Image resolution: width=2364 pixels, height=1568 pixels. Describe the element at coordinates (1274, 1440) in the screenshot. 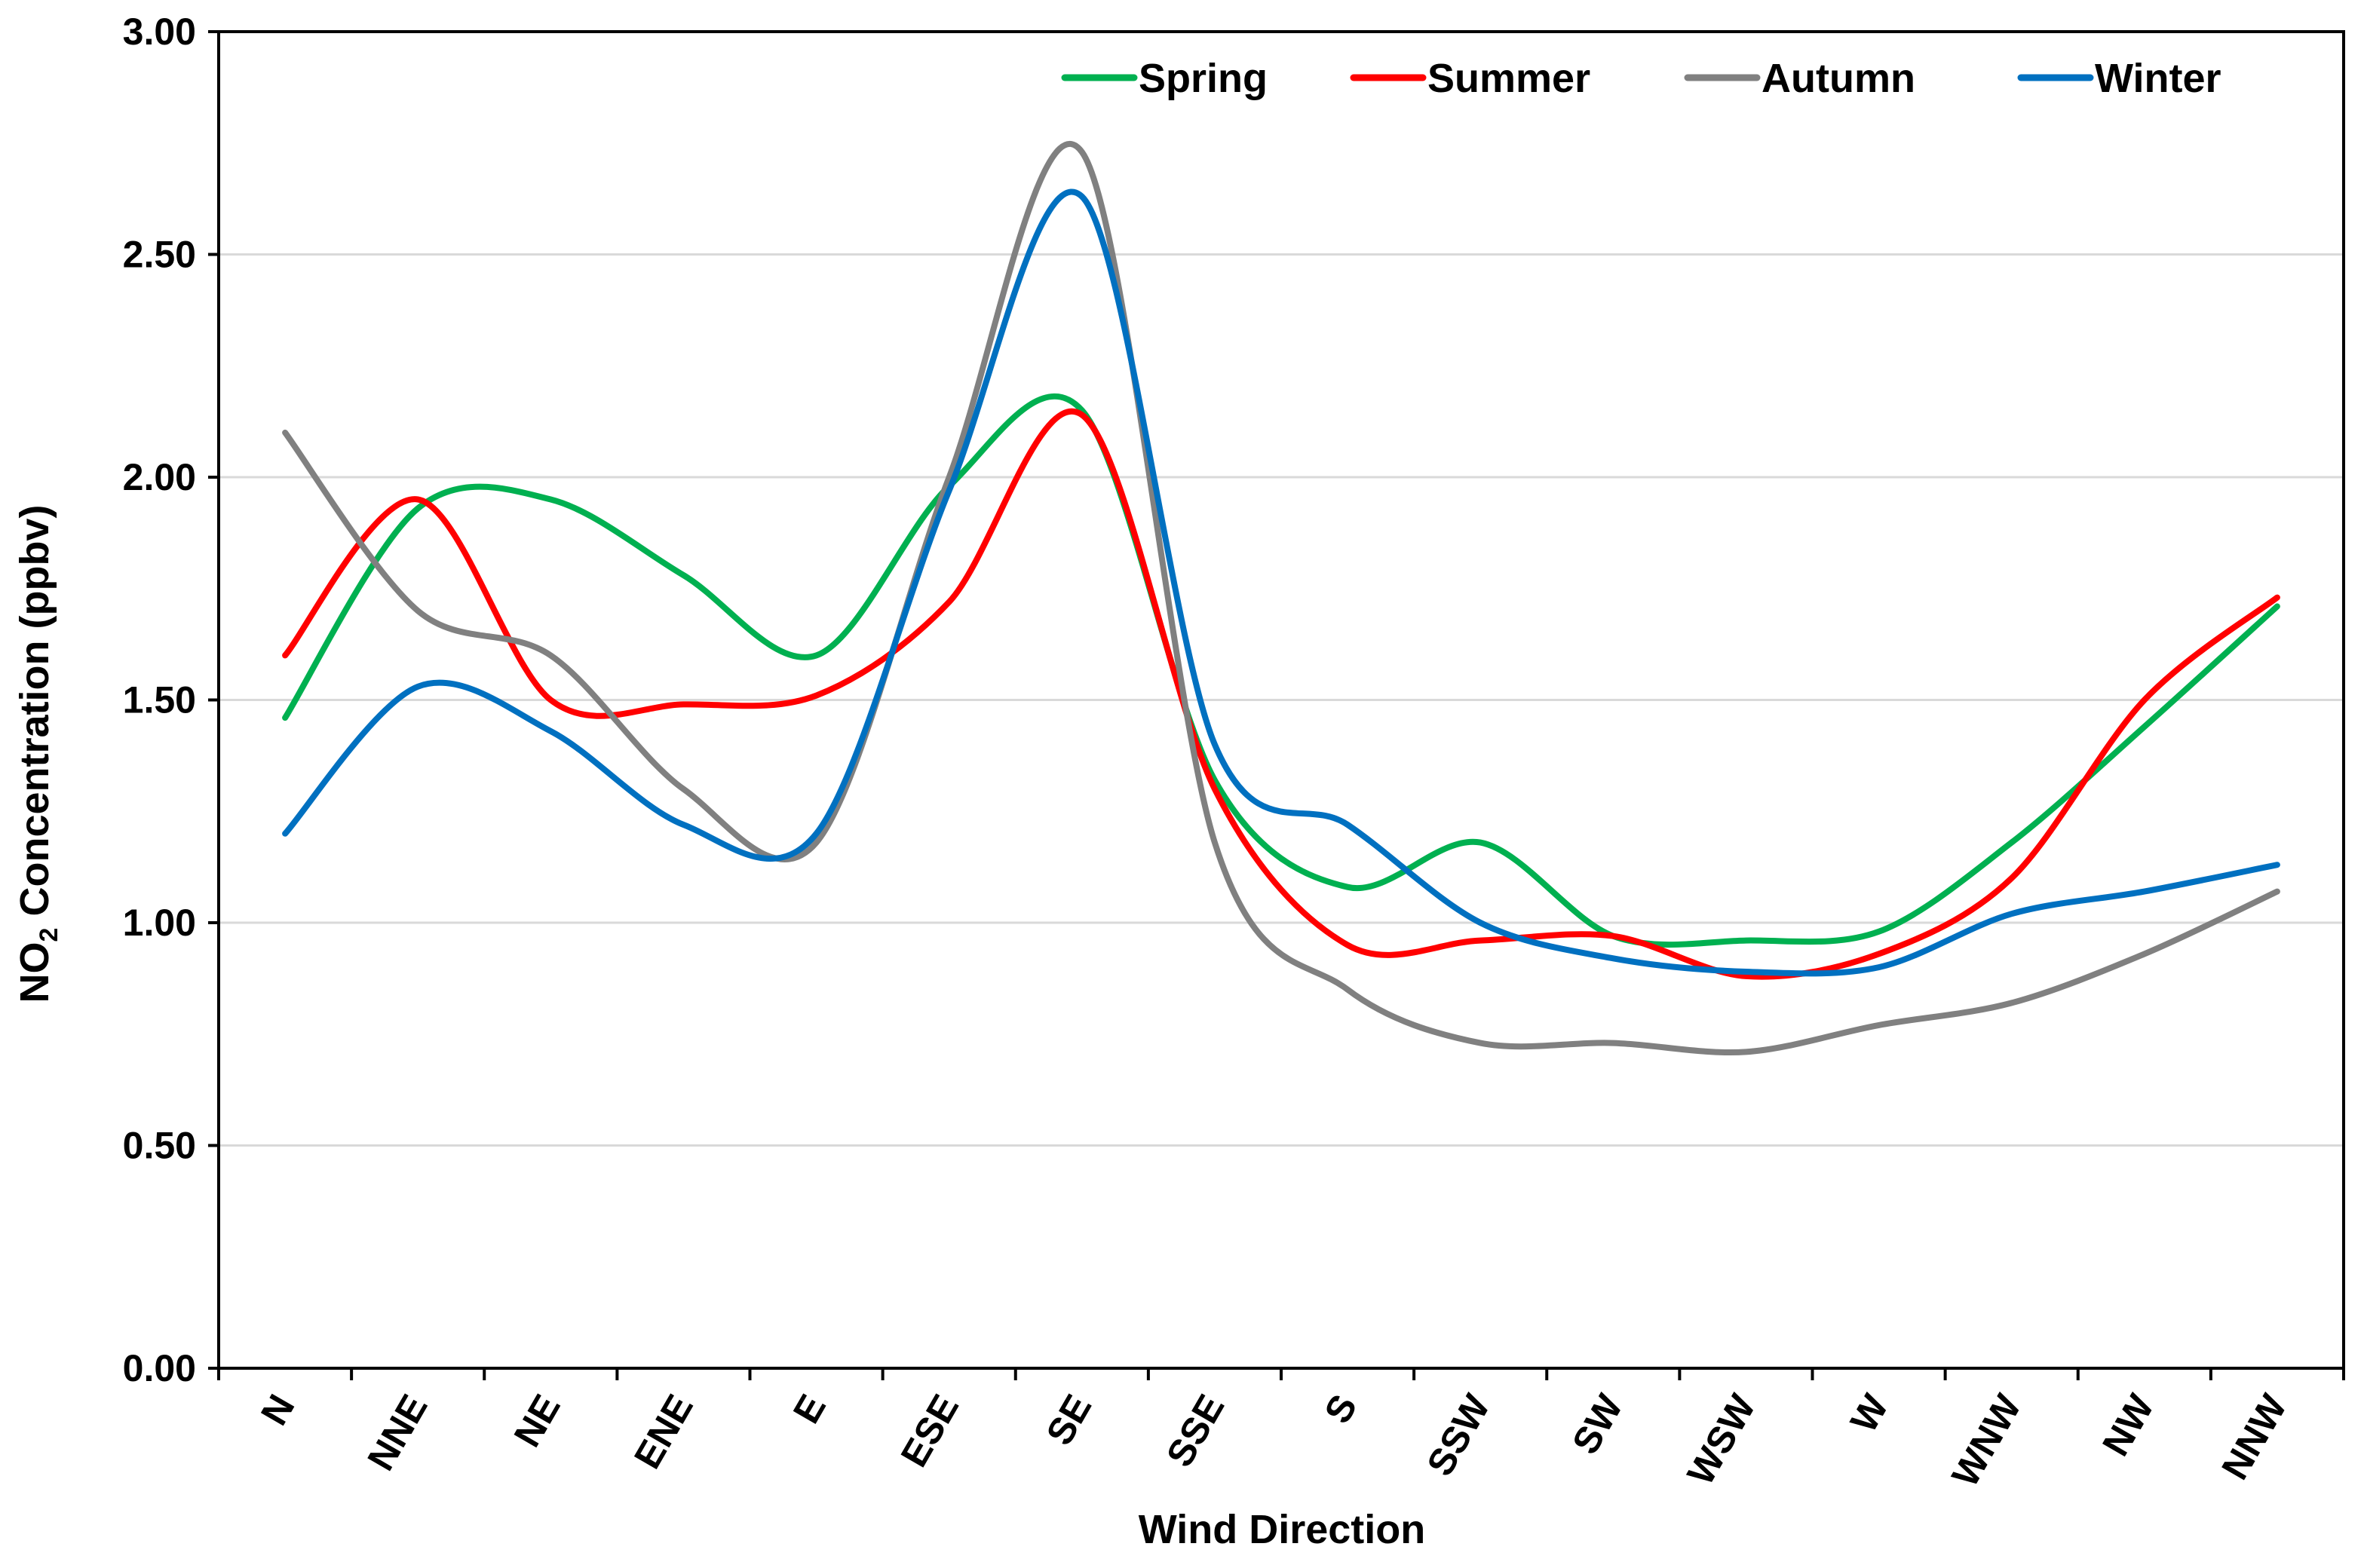

I see `x-tick-labels: N NNE NE ENE E ESE SE SSE S SSW SW WSW W WNW NW NNW` at that location.